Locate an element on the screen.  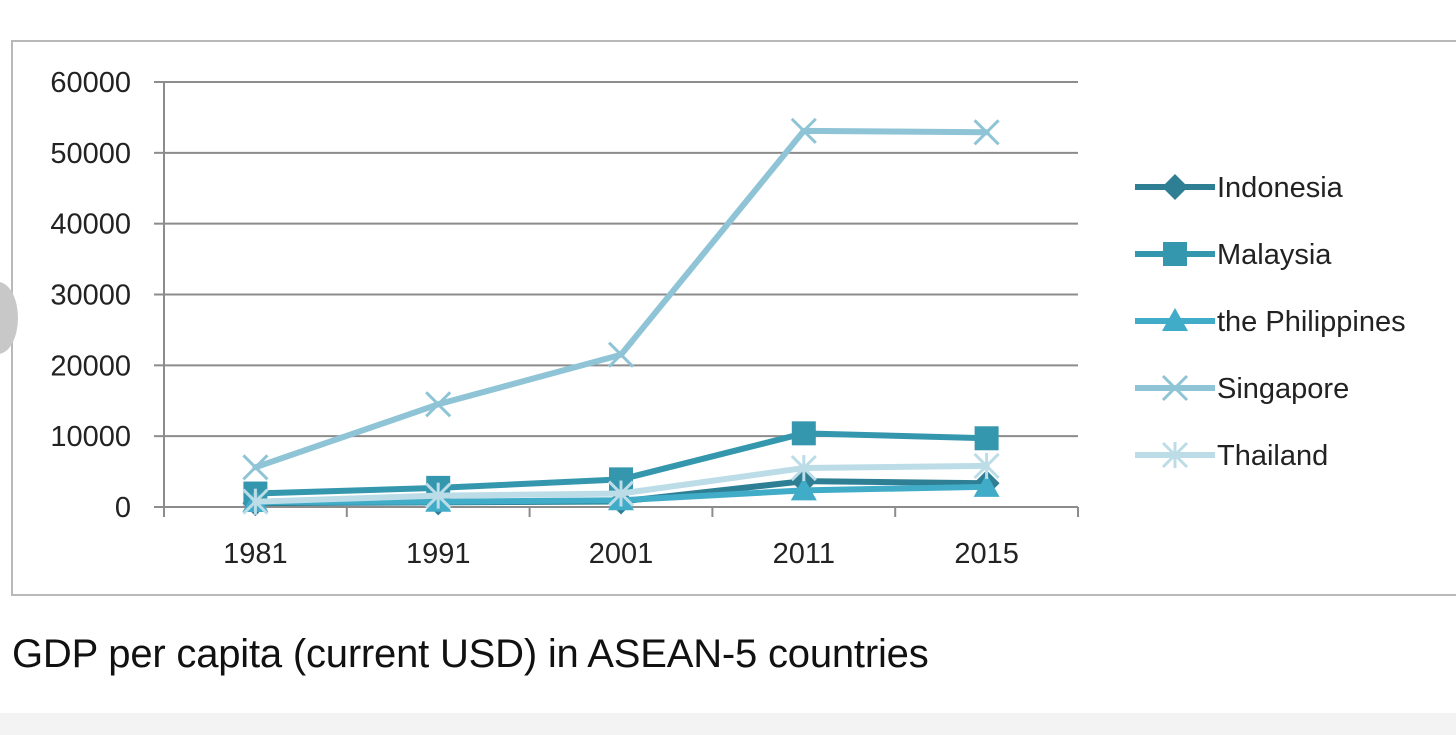
legend-label-singapore: Singapore is located at coordinates (1283, 389).